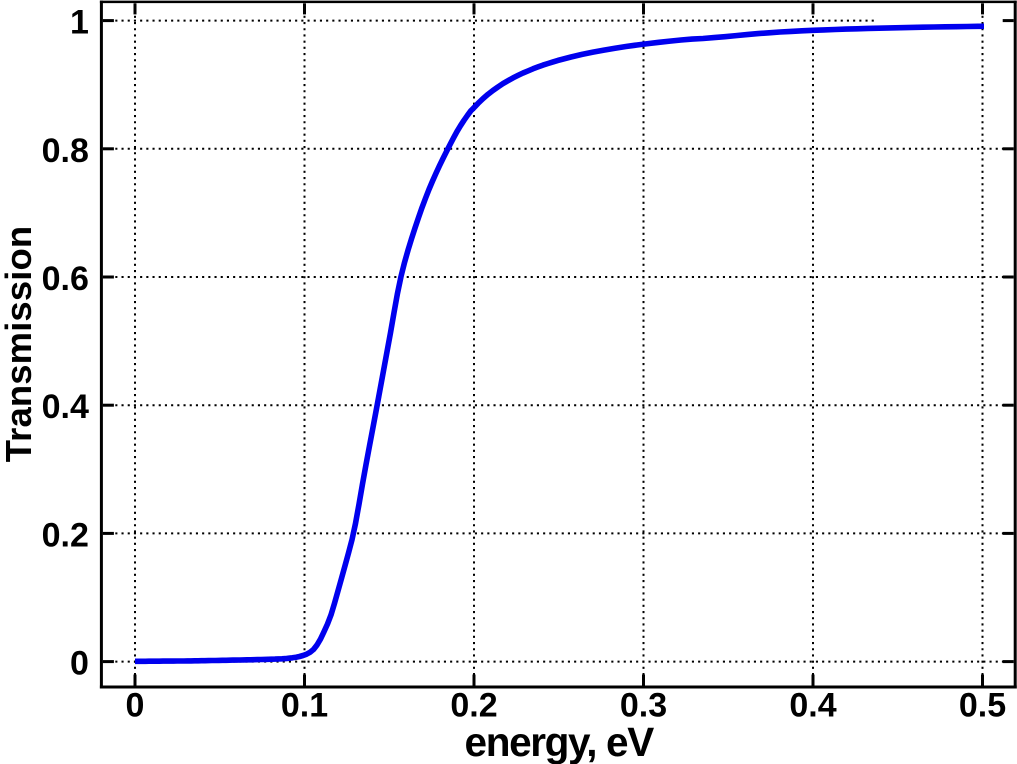 This screenshot has width=1017, height=764. I want to click on svg-text: 0.1, so click(304, 705).